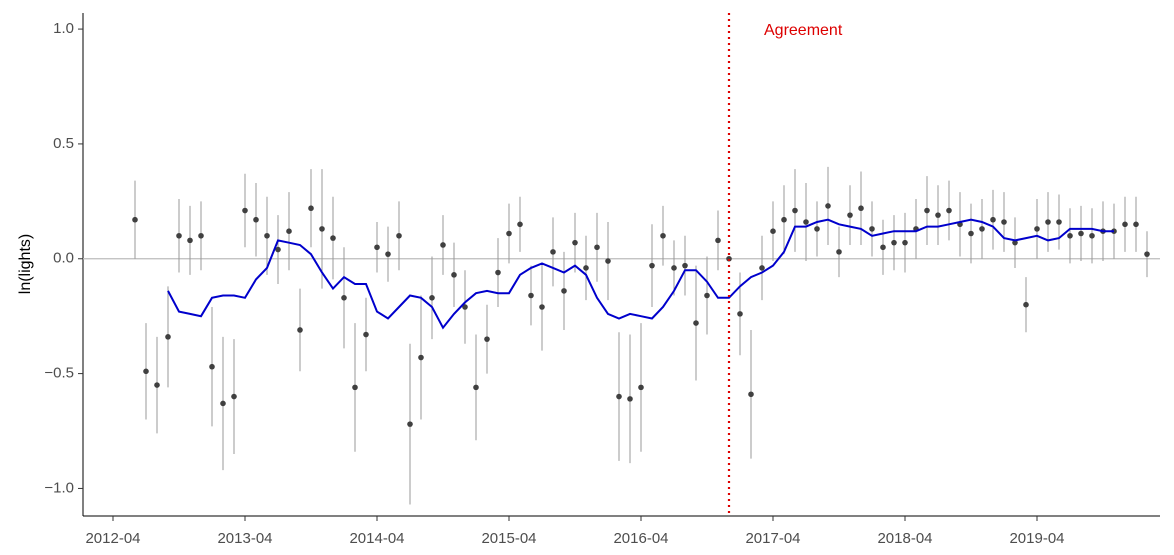  I want to click on x-tick-label: 2019-04, so click(1036, 538).